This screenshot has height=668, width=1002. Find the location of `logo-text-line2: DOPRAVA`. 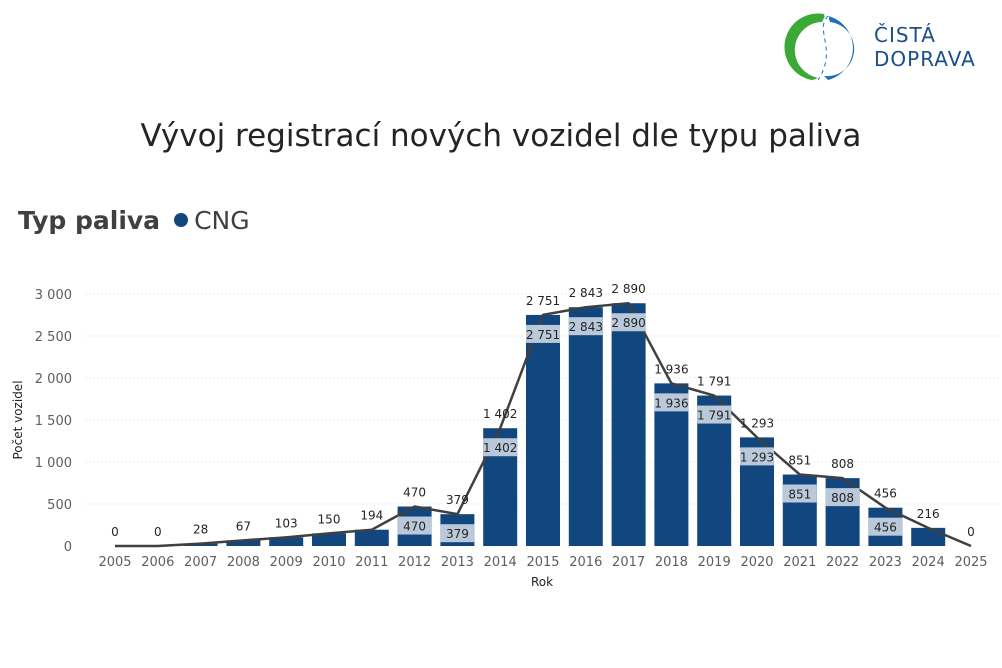

logo-text-line2: DOPRAVA is located at coordinates (925, 59).